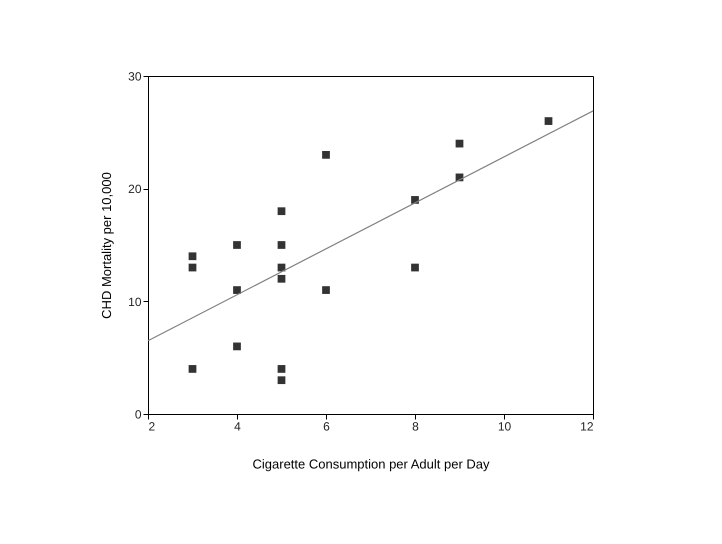 The width and height of the screenshot is (722, 544). What do you see at coordinates (505, 427) in the screenshot?
I see `x-tick-label: 10` at bounding box center [505, 427].